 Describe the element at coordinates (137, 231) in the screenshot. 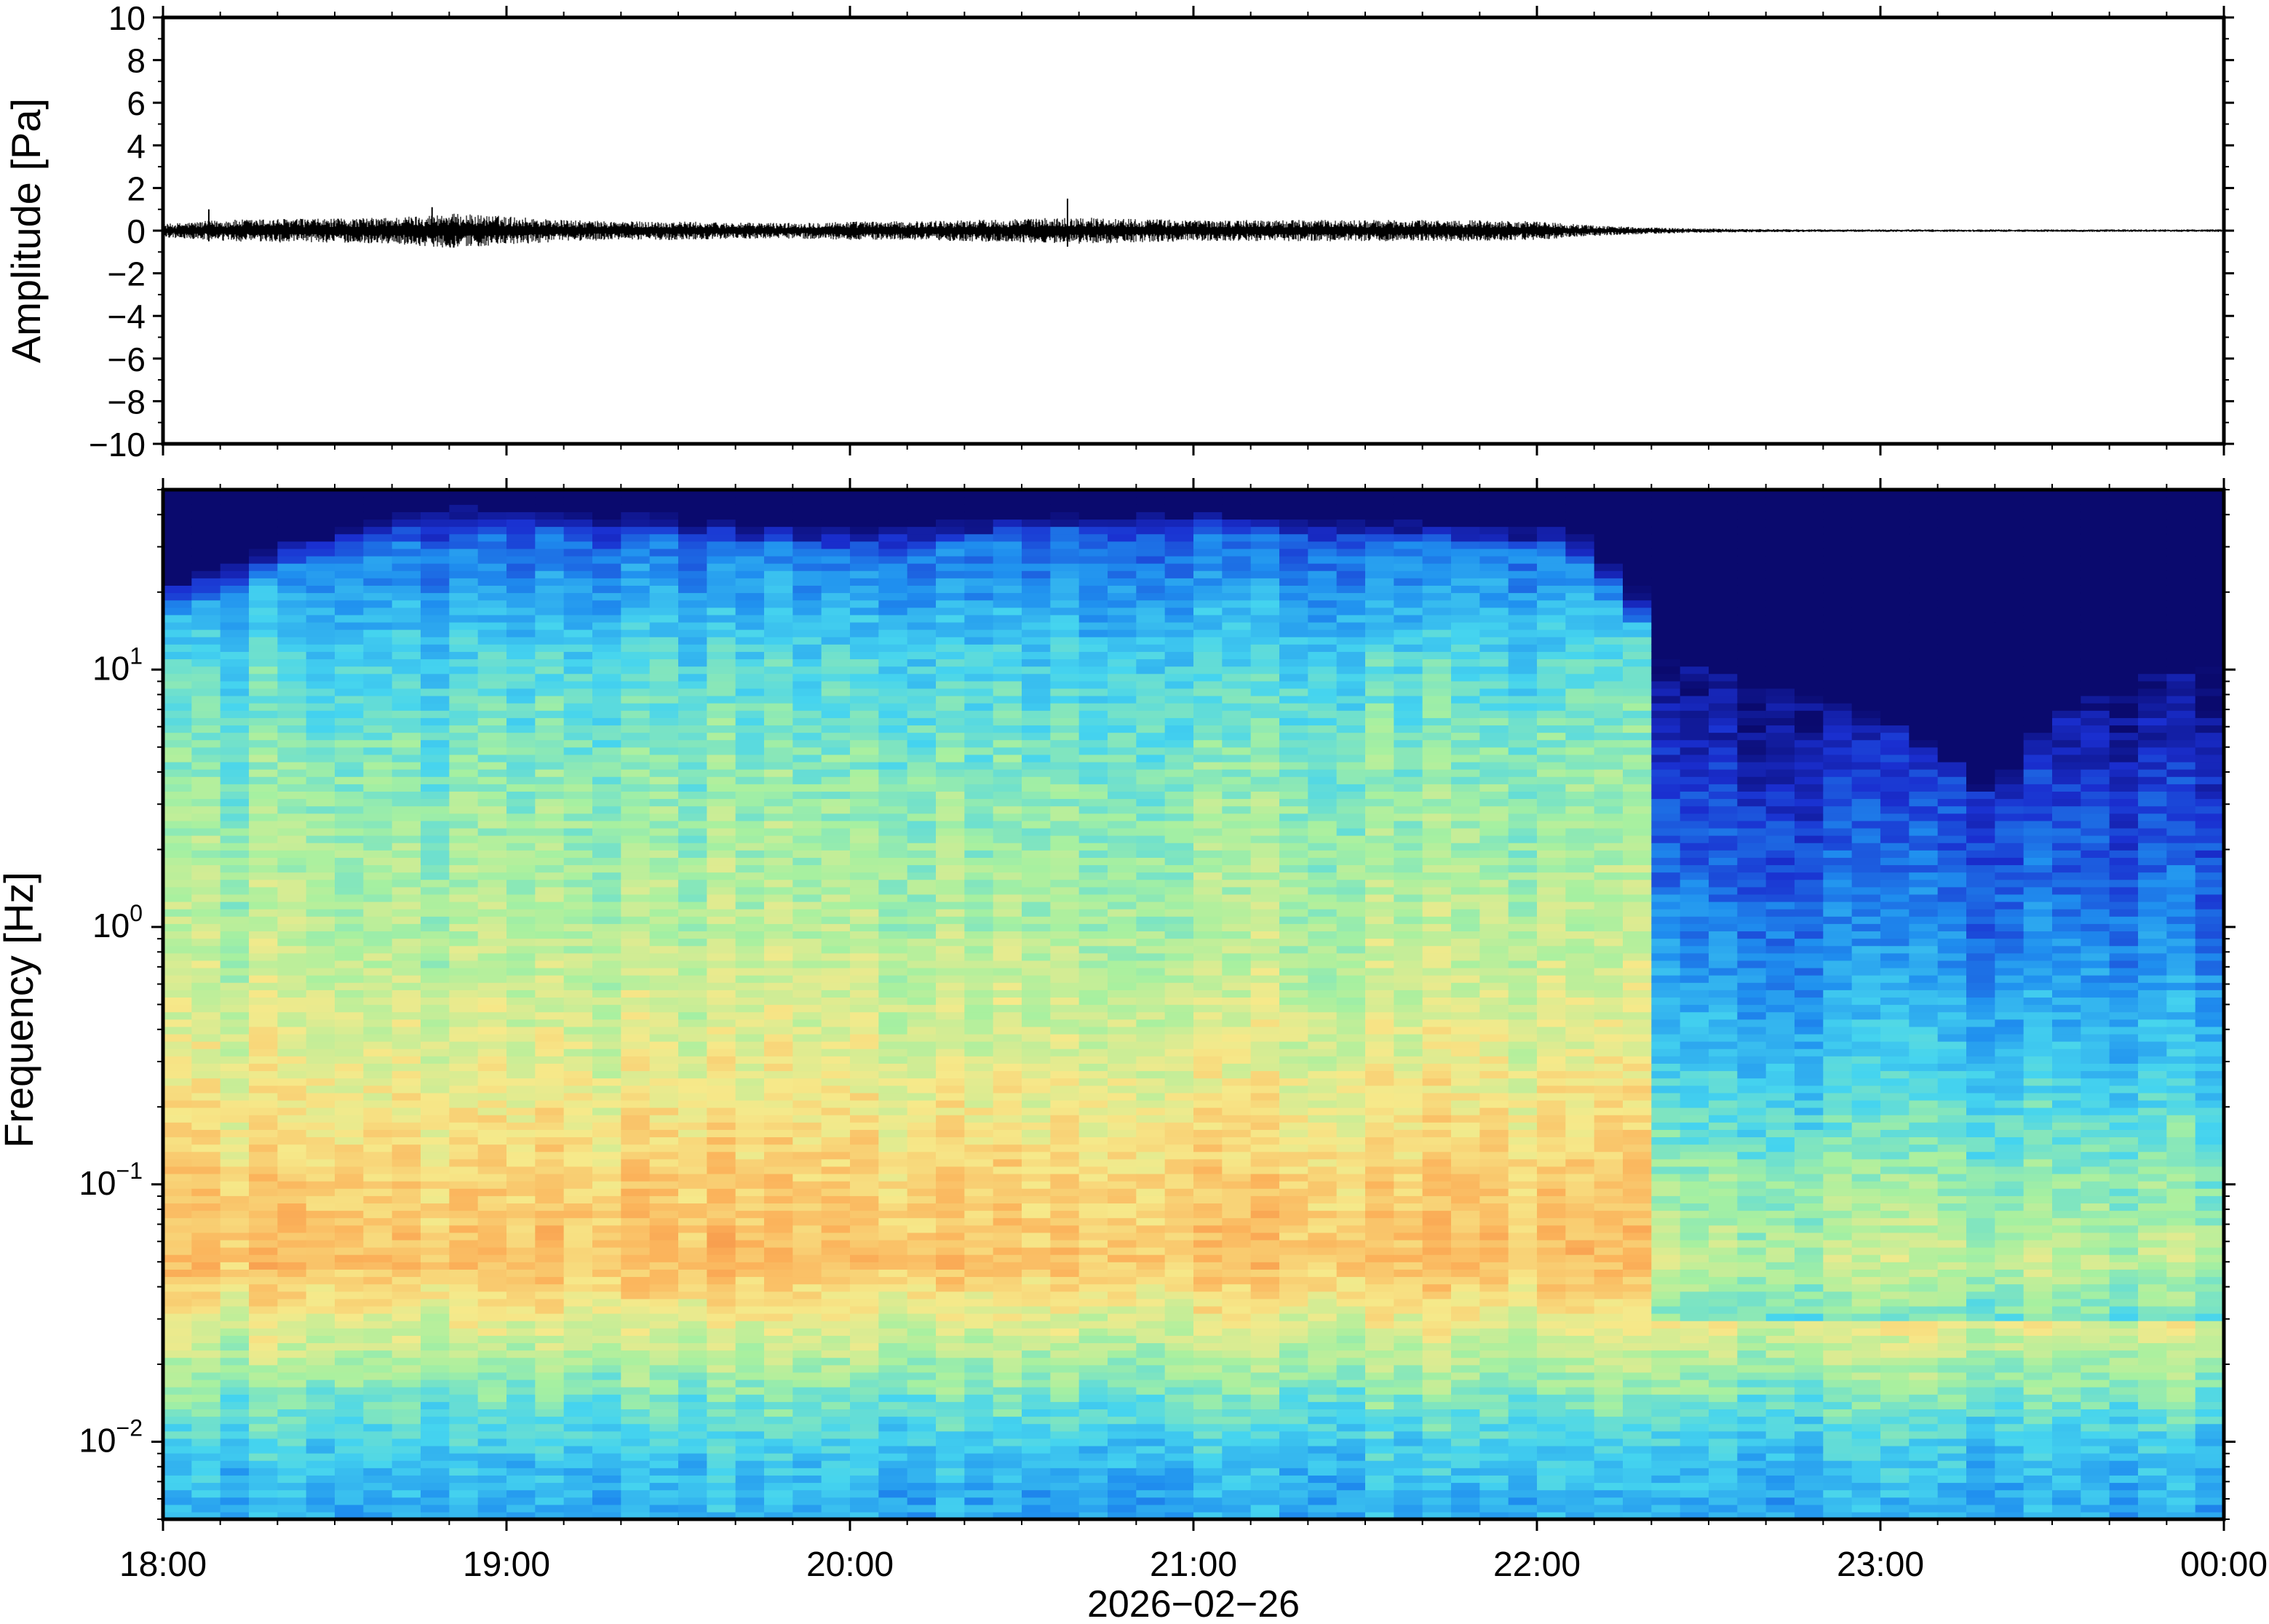

I see `amp-ytick-label: 0` at that location.